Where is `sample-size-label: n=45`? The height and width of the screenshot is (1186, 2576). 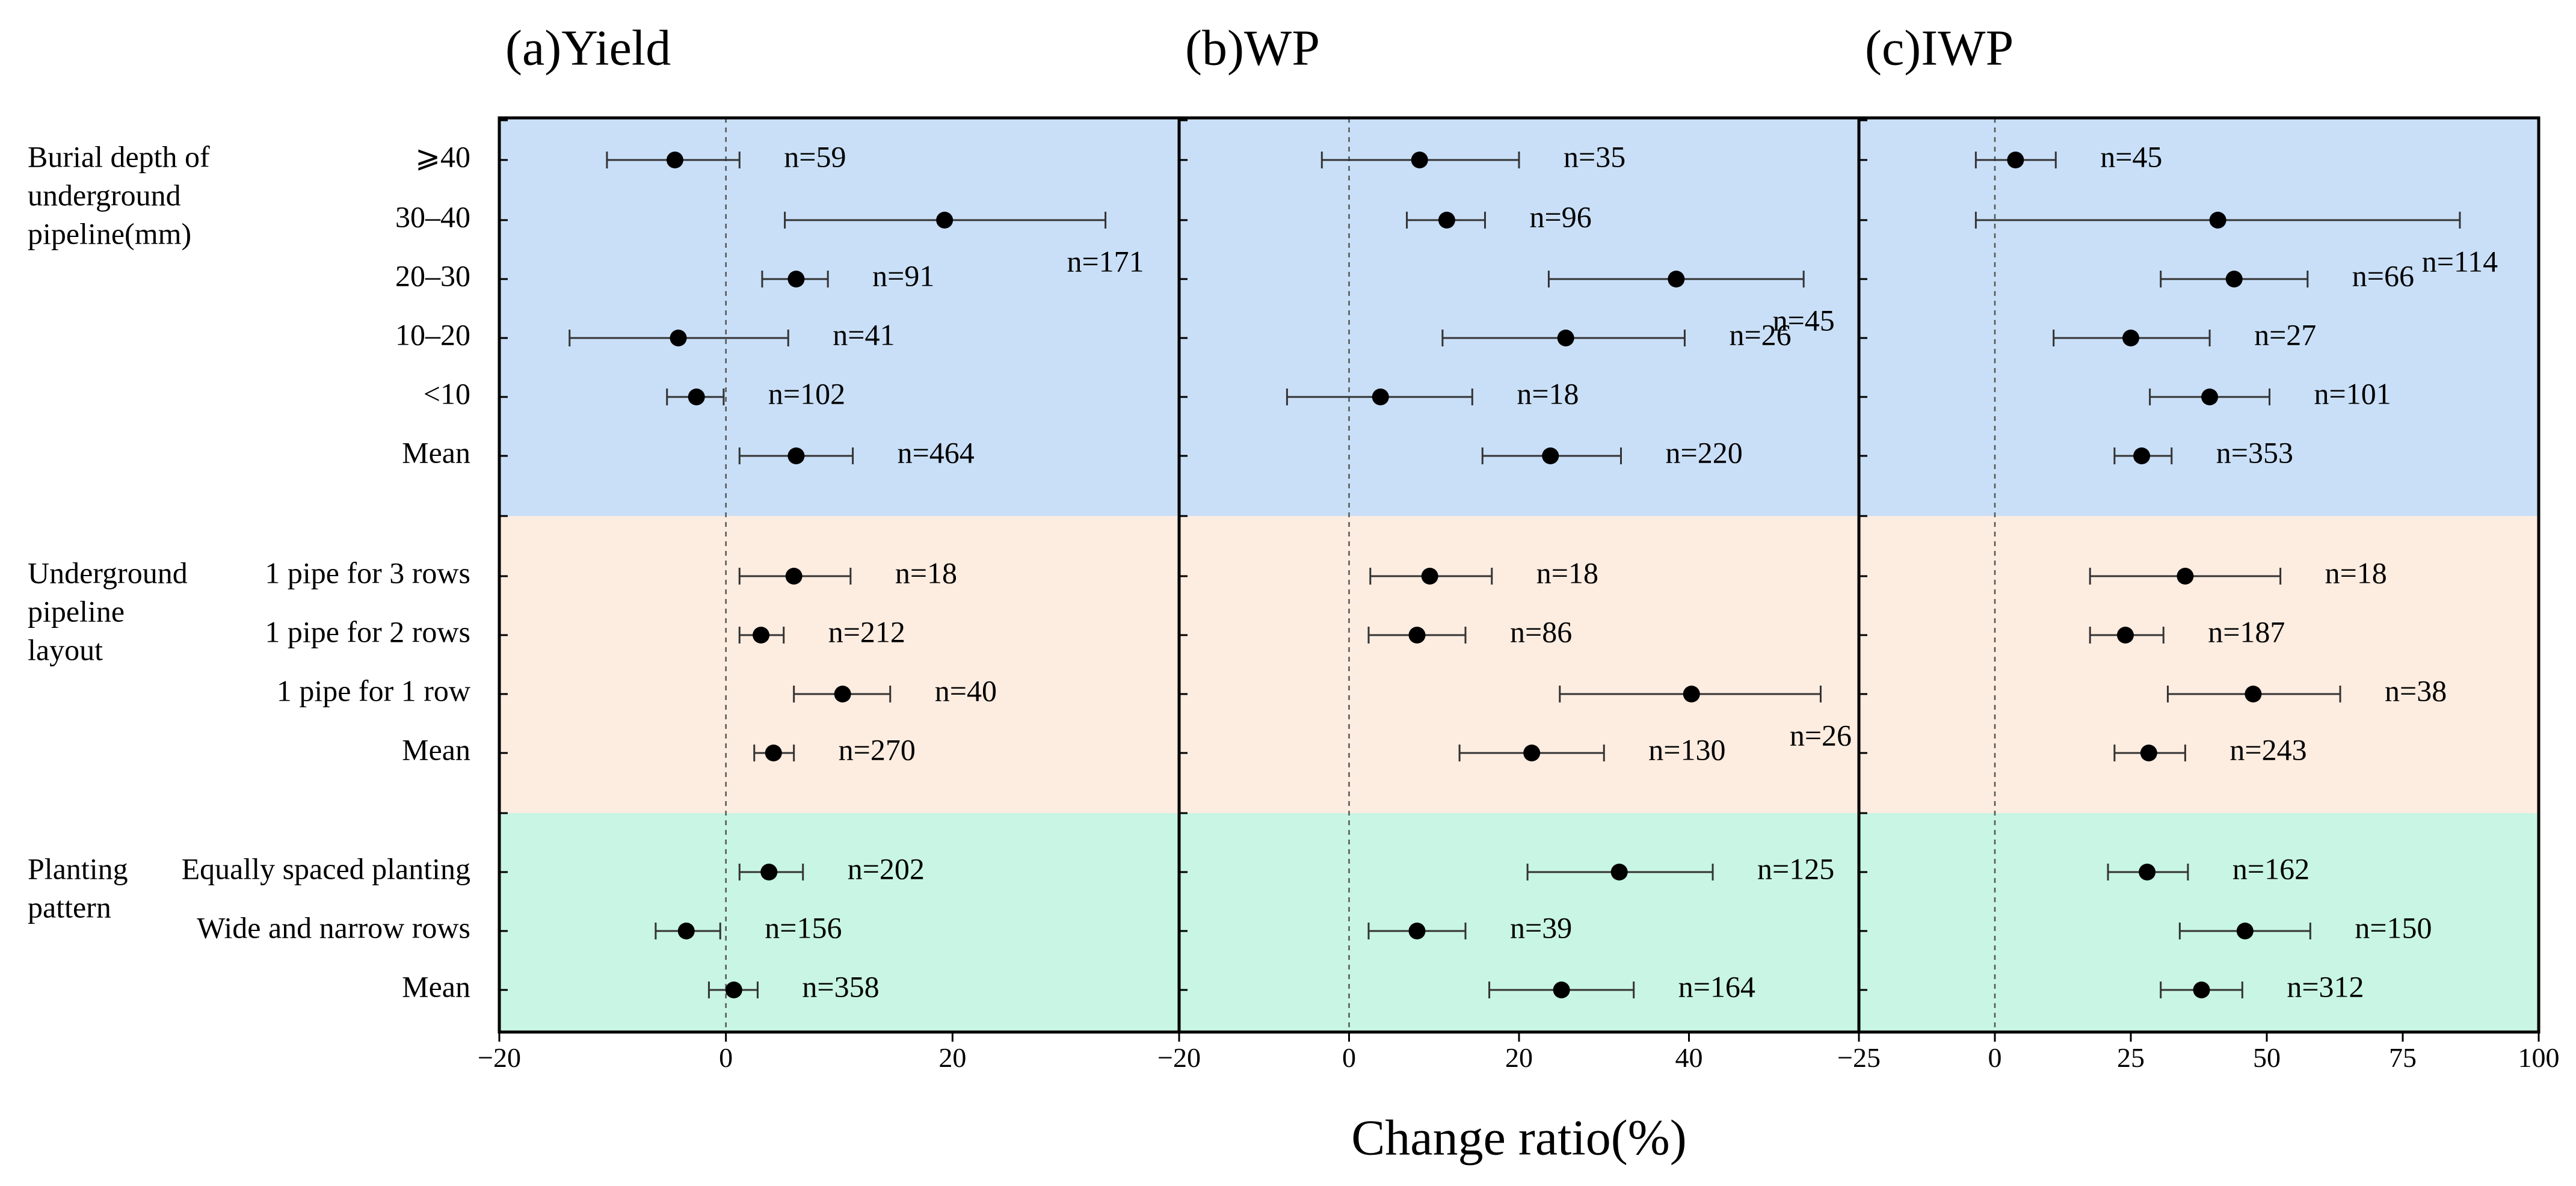 sample-size-label: n=45 is located at coordinates (2131, 156).